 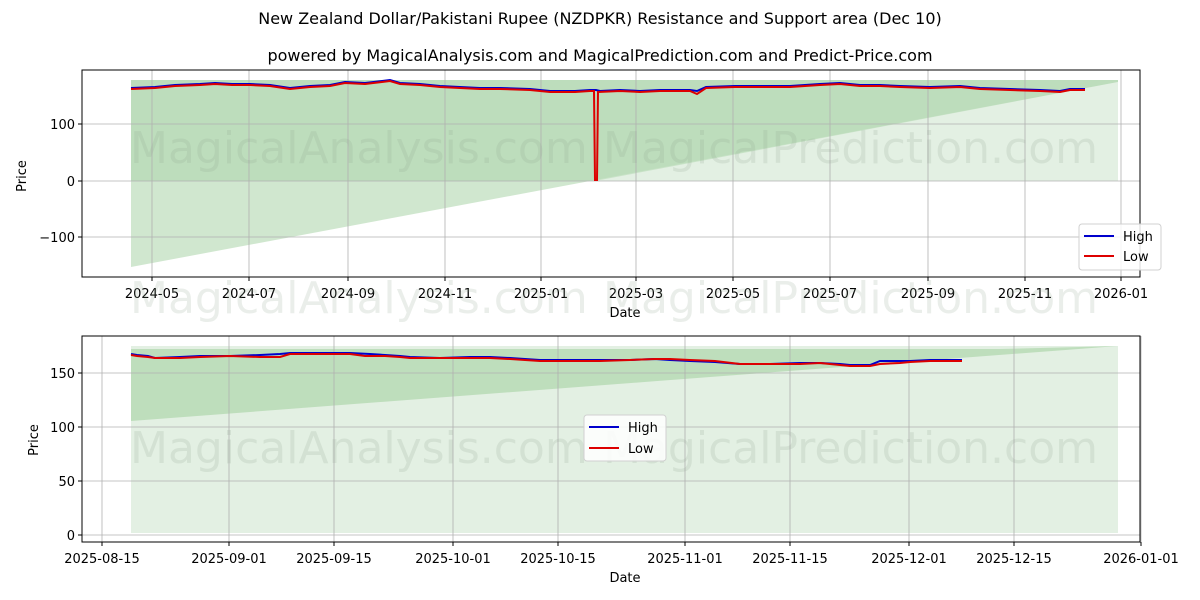 I want to click on x-tick-label: 2024-11, so click(x=445, y=294).